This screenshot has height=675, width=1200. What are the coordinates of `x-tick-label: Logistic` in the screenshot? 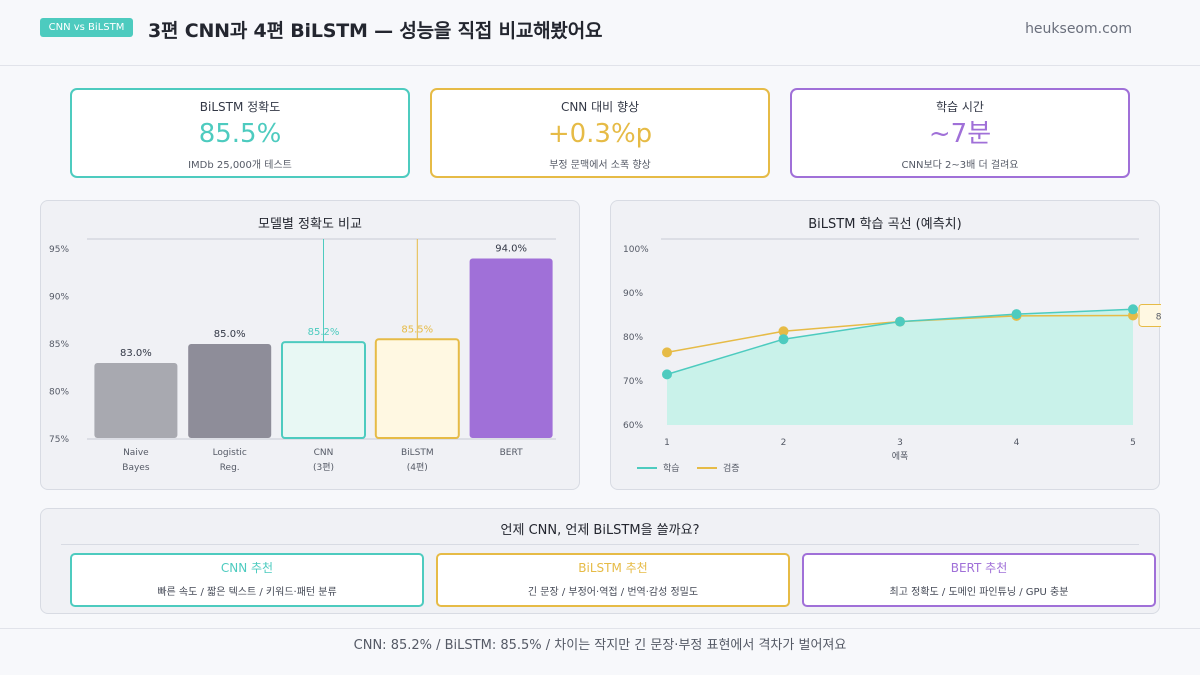 It's located at (230, 453).